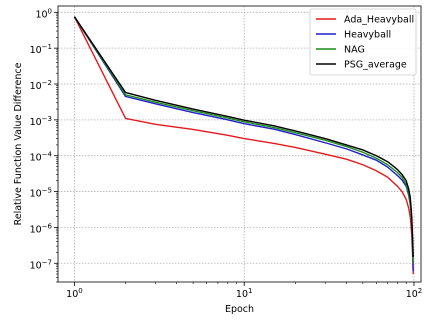 This screenshot has width=427, height=321. I want to click on legend-box, so click(363, 42).